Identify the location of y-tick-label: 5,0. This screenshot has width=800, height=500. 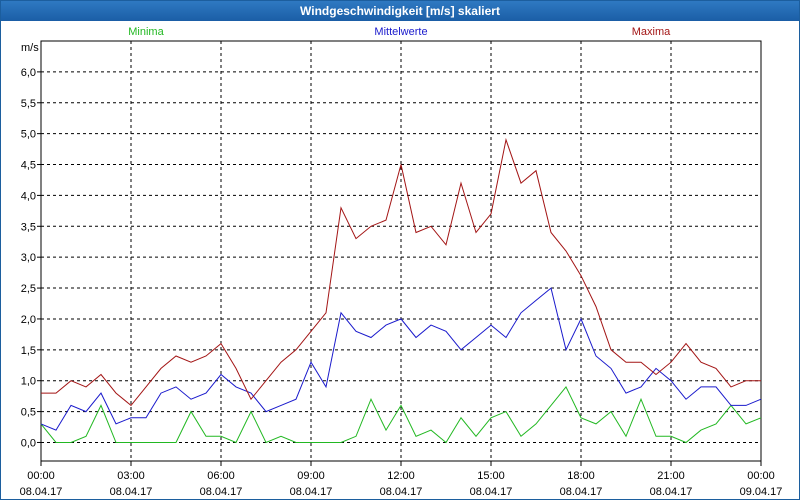
(28, 135).